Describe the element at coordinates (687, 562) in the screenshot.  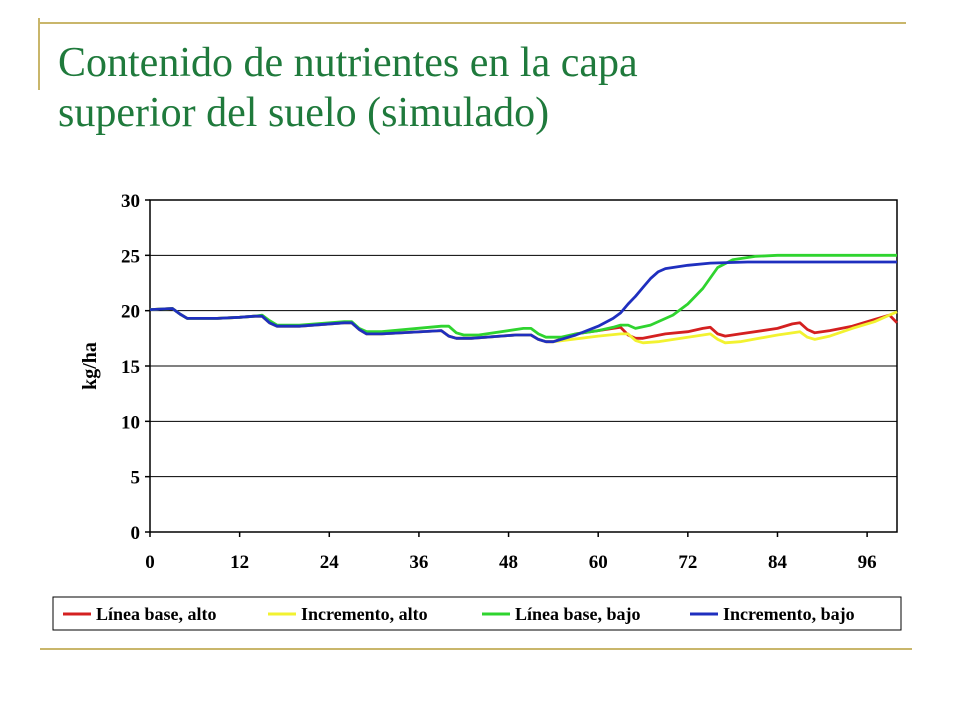
I see `x-tick-label-72: 72` at that location.